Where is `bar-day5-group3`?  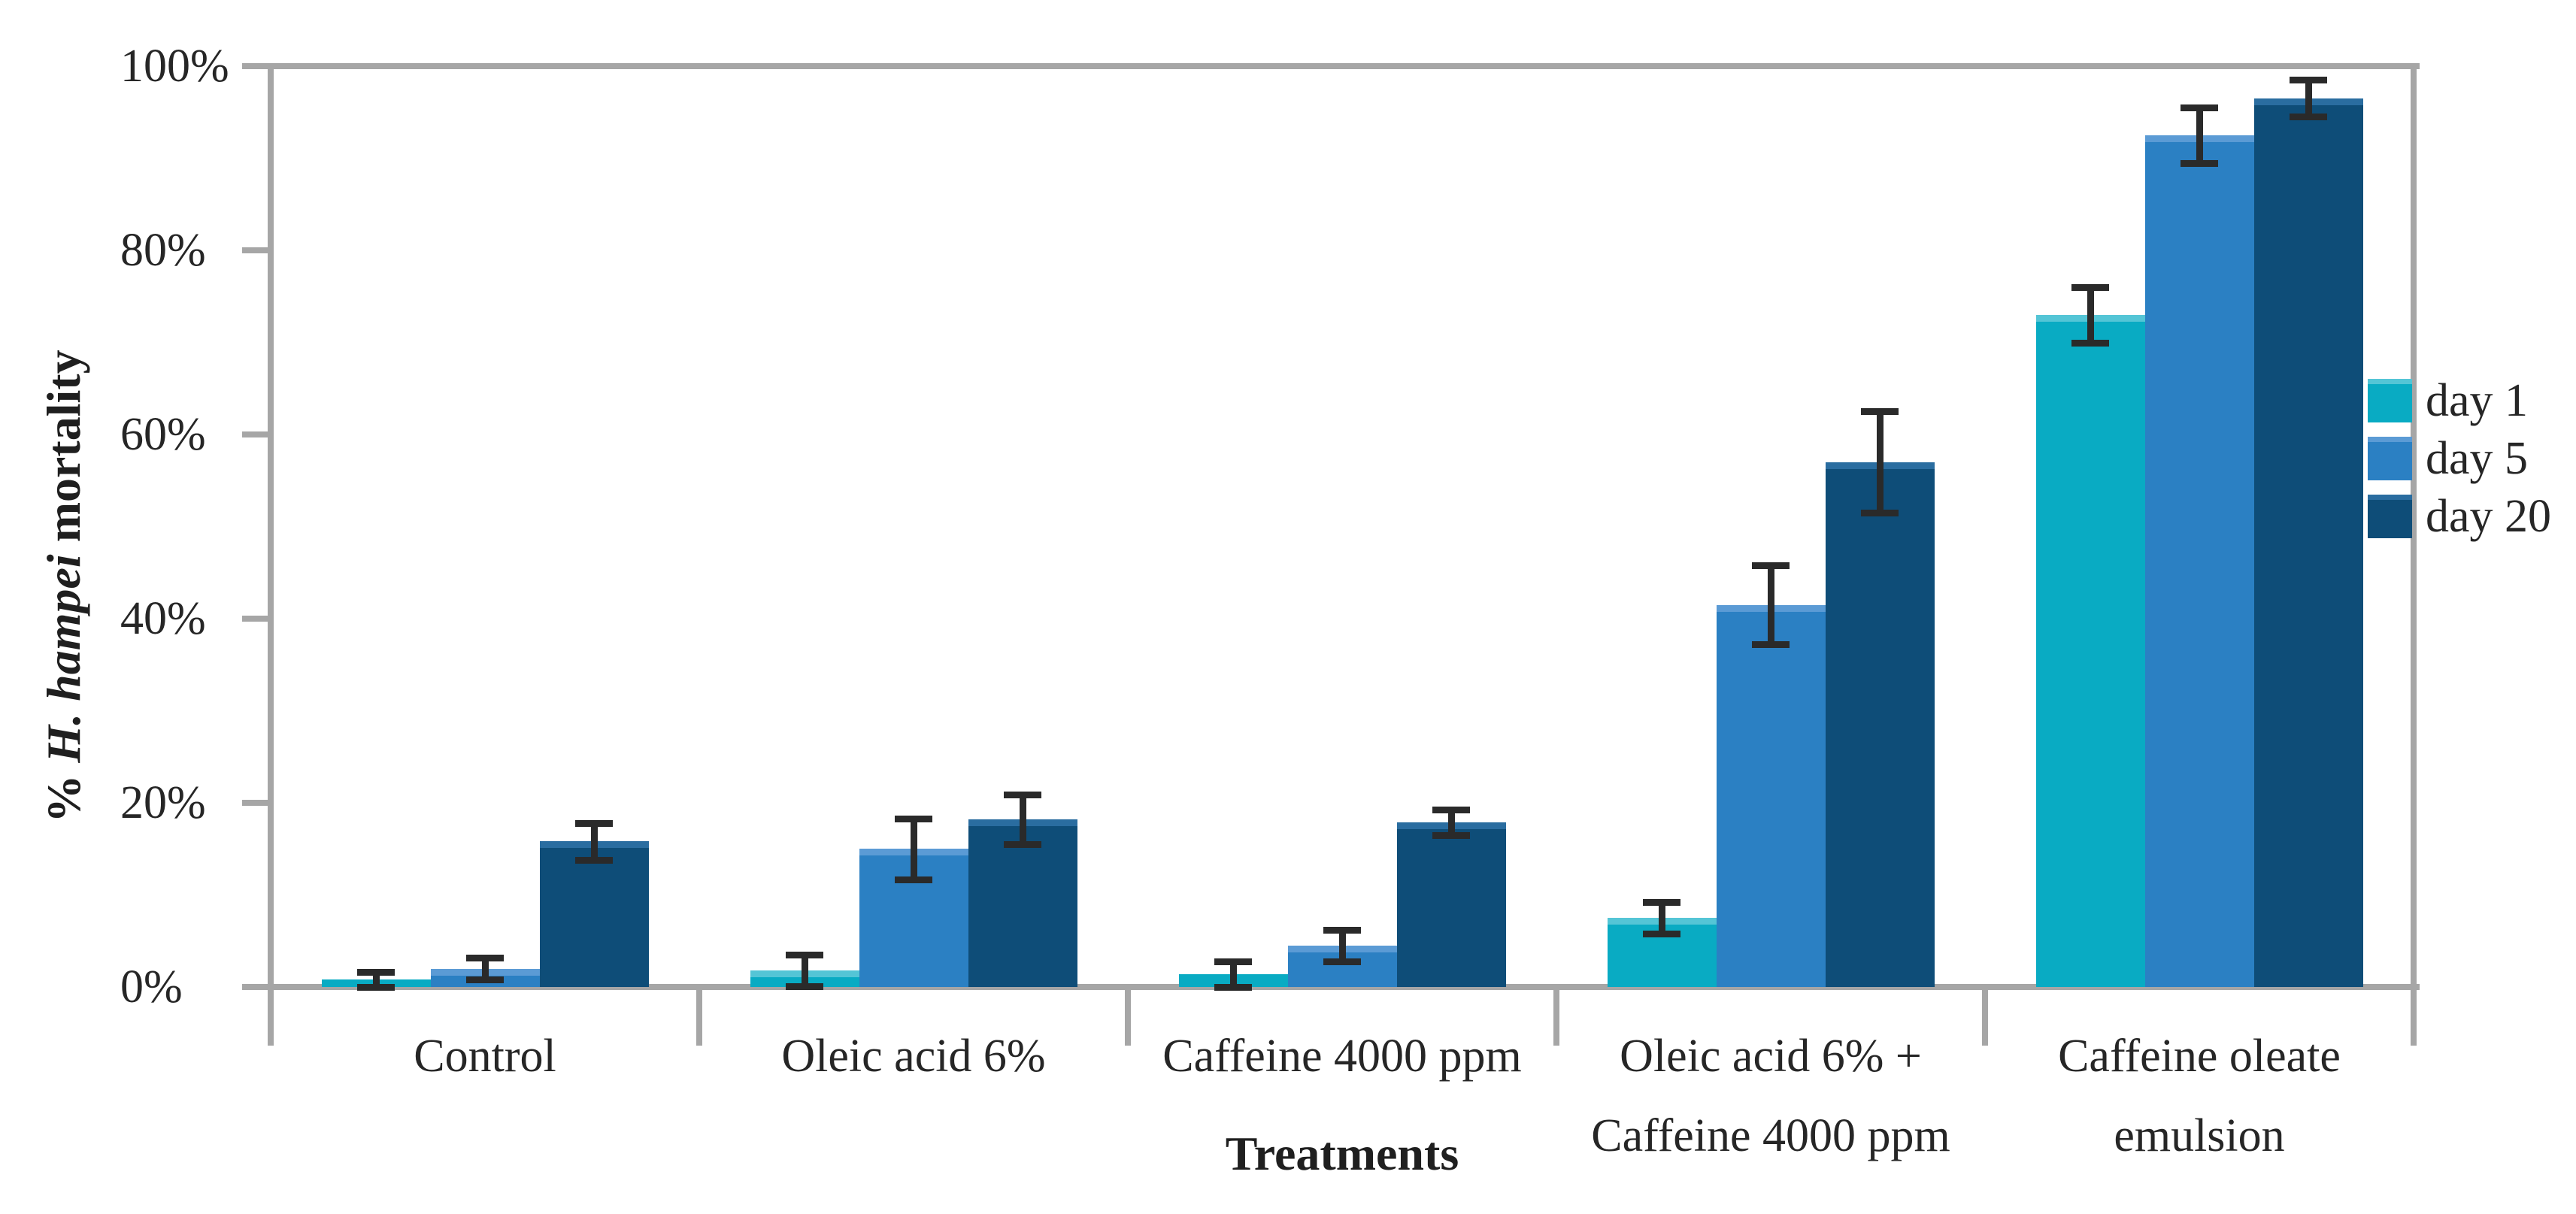 bar-day5-group3 is located at coordinates (1771, 795).